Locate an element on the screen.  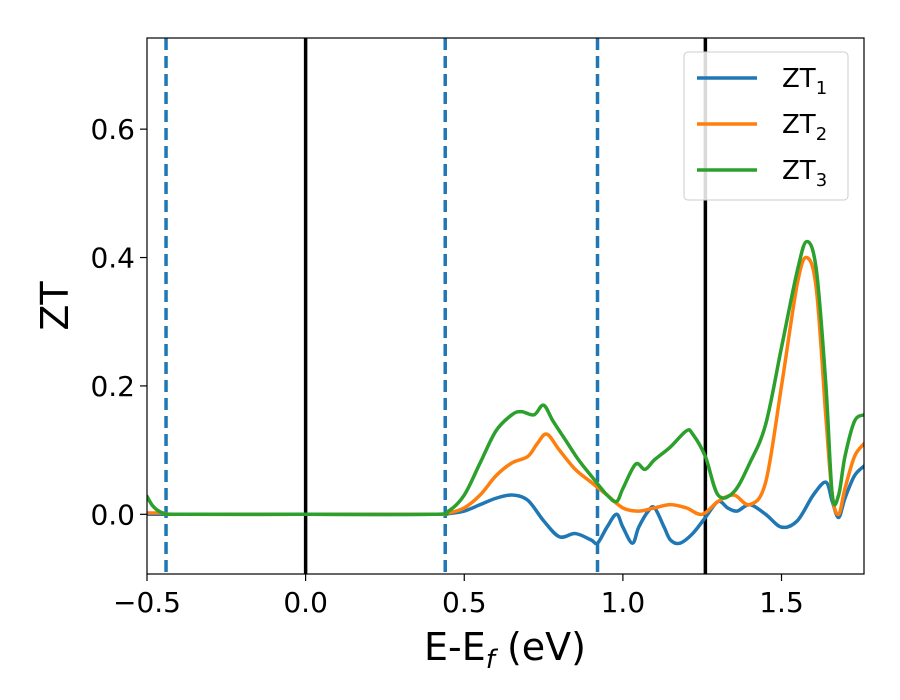
y-tick-label: 0.0 is located at coordinates (112, 514).